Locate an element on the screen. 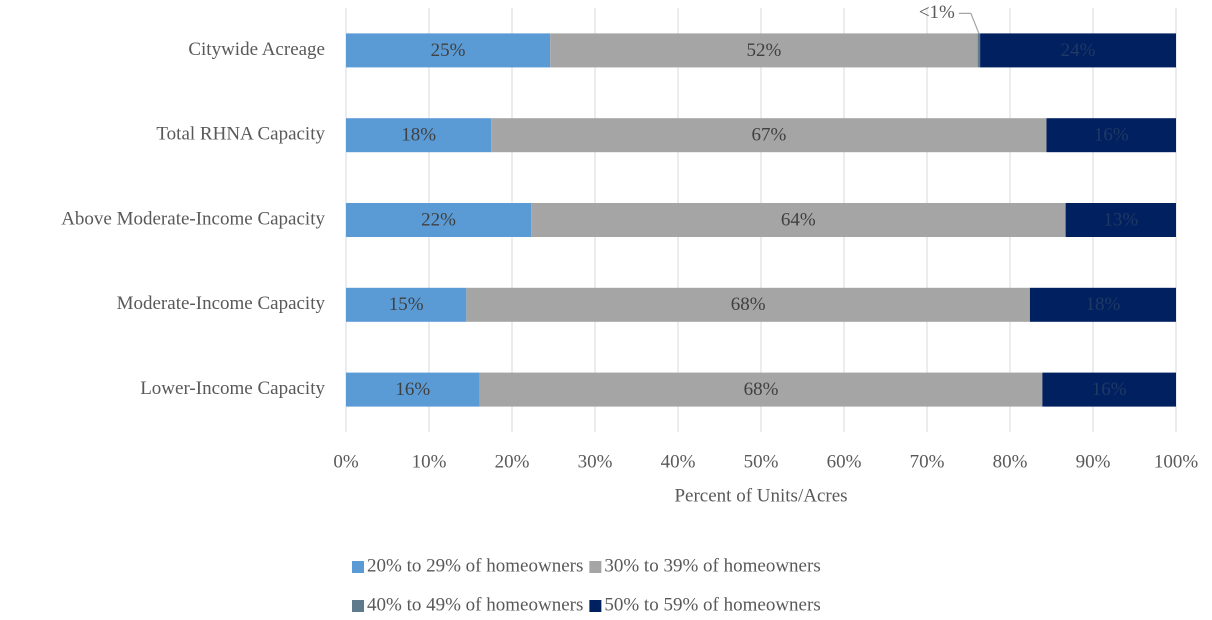 The height and width of the screenshot is (620, 1212). legend-label: 40% to 49% of homeowners is located at coordinates (475, 604).